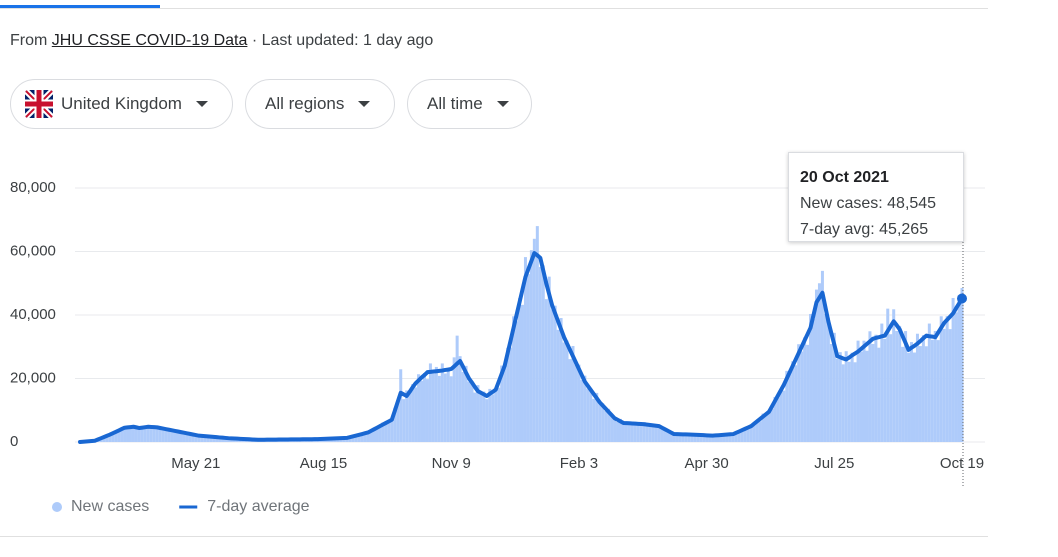 Image resolution: width=1058 pixels, height=557 pixels. Describe the element at coordinates (469, 104) in the screenshot. I see `time-filter: All time` at that location.